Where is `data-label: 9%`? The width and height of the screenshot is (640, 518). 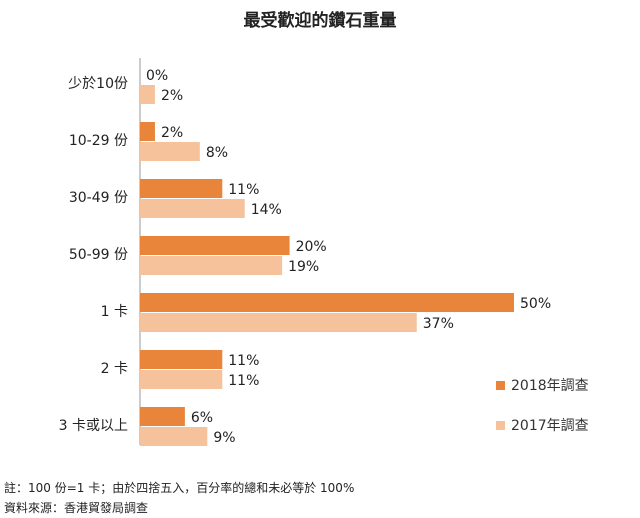
data-label: 9% is located at coordinates (224, 438).